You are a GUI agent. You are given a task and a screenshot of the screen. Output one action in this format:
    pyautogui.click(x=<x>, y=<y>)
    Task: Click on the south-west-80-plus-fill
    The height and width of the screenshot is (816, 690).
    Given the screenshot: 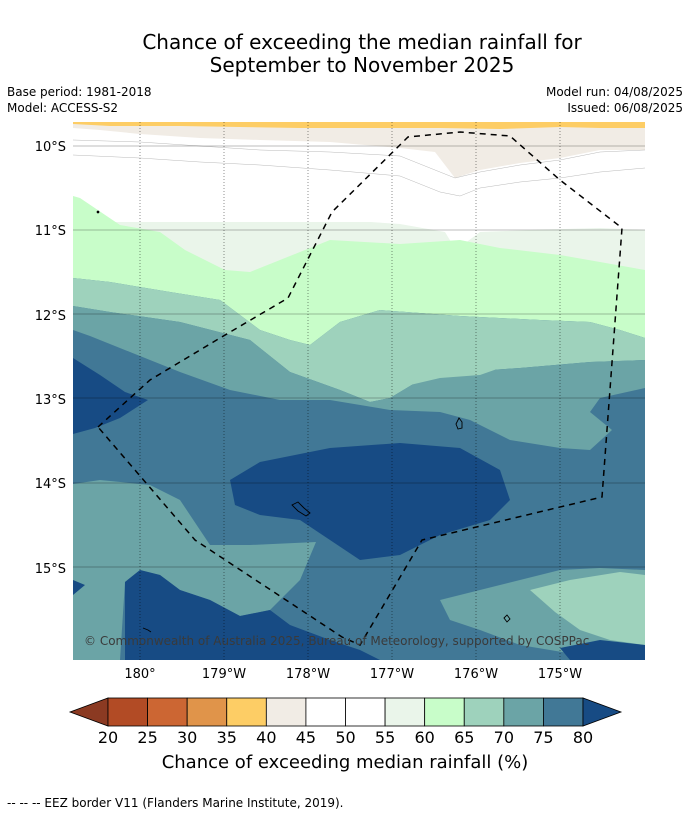 What is the action you would take?
    pyautogui.click(x=252, y=615)
    